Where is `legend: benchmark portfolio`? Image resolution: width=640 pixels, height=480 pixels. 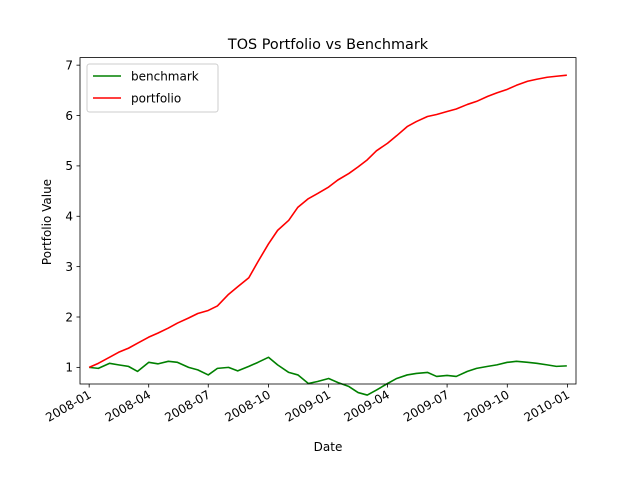
legend: benchmark portfolio is located at coordinates (152, 88).